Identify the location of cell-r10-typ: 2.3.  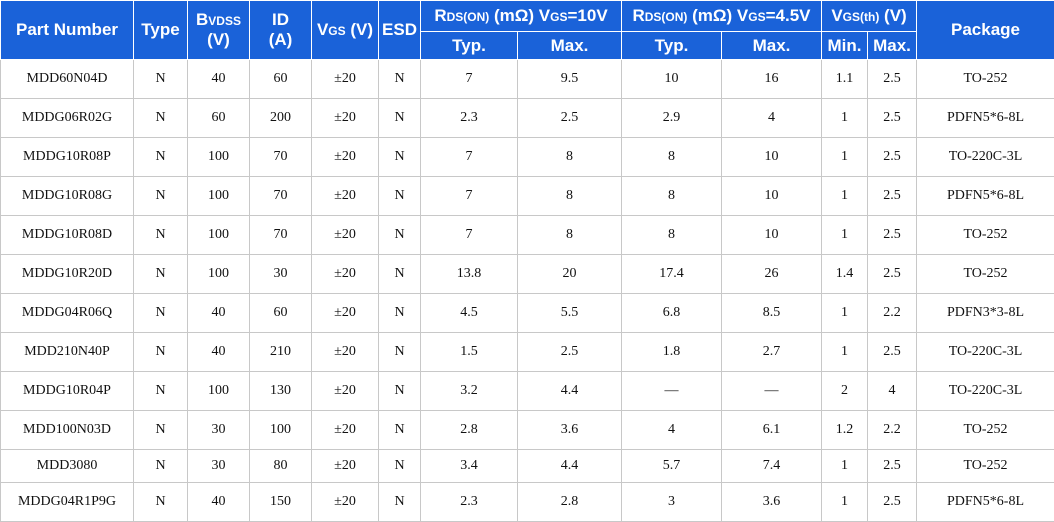
(469, 502).